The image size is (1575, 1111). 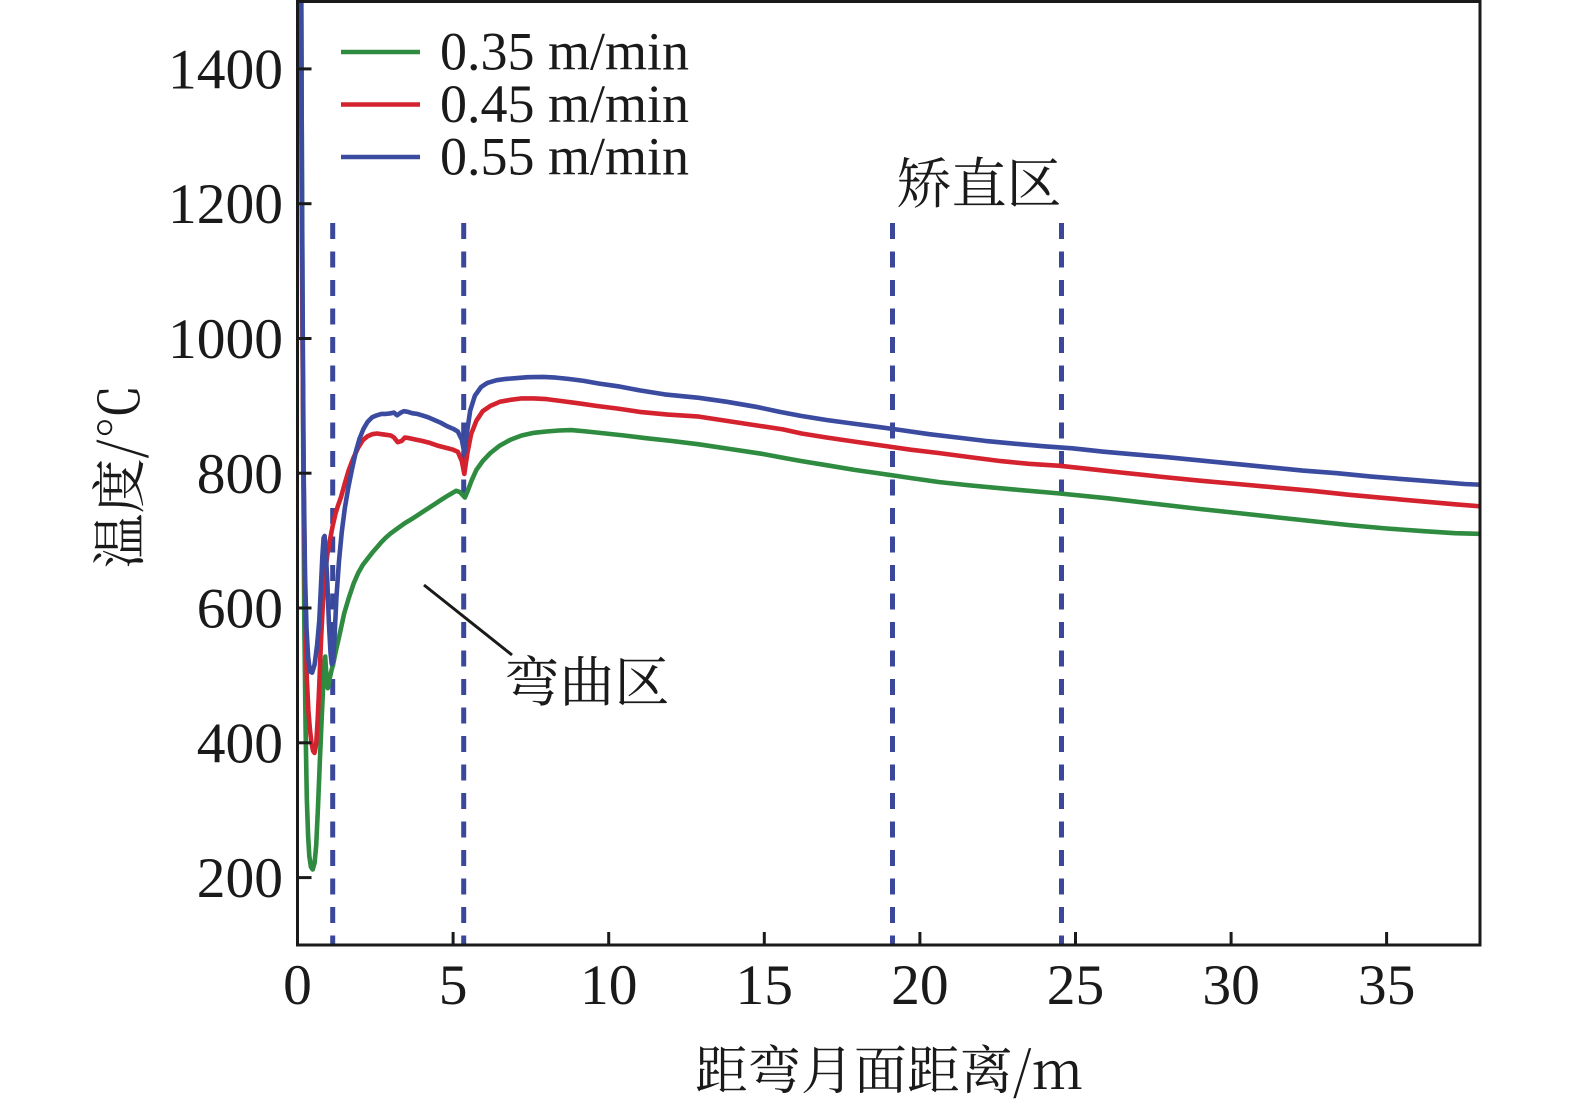 I want to click on svg-text: 200, so click(x=240, y=878).